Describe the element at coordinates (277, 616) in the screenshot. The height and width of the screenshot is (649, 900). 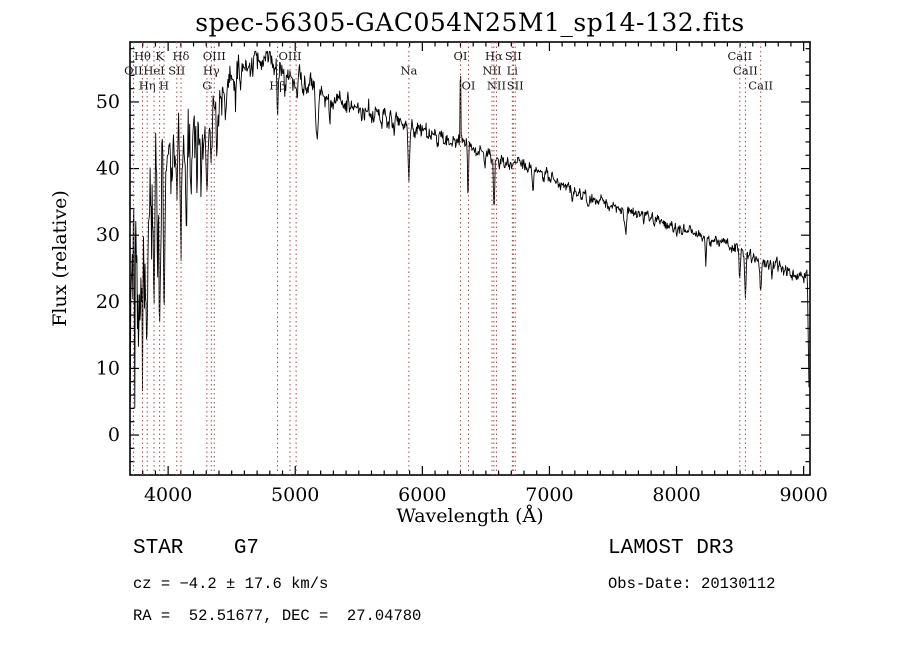
I see `radec-annotation: RA = 52.51677, DEC = 27.04780` at that location.